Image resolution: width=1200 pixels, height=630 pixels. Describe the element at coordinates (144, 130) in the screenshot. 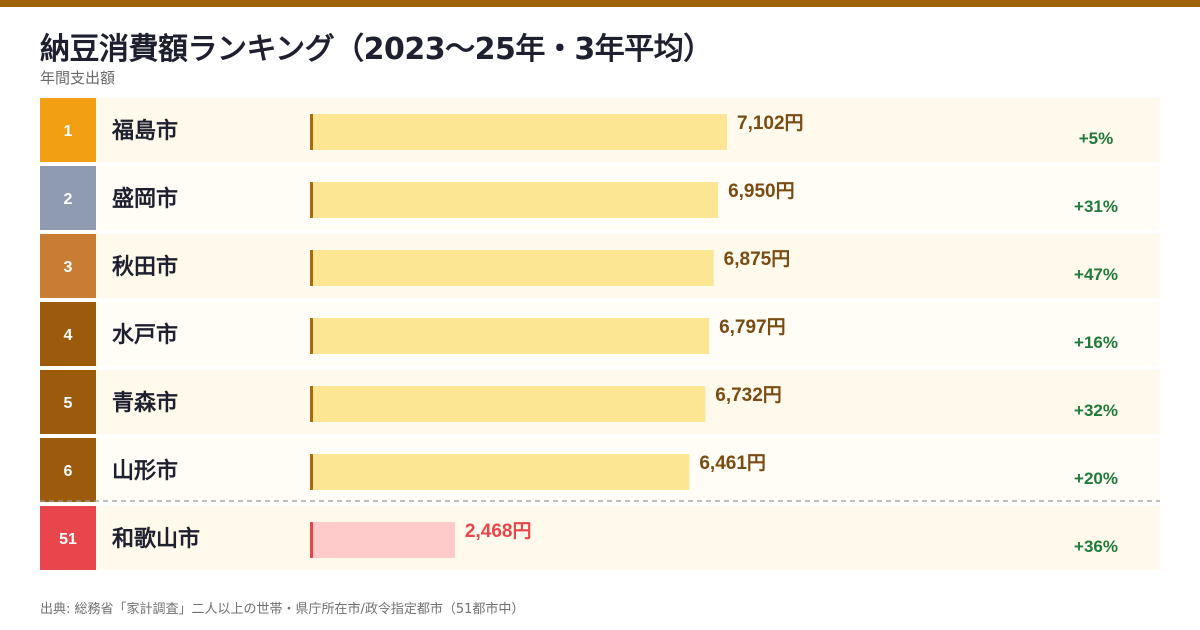

I see `city-name: 福島市` at that location.